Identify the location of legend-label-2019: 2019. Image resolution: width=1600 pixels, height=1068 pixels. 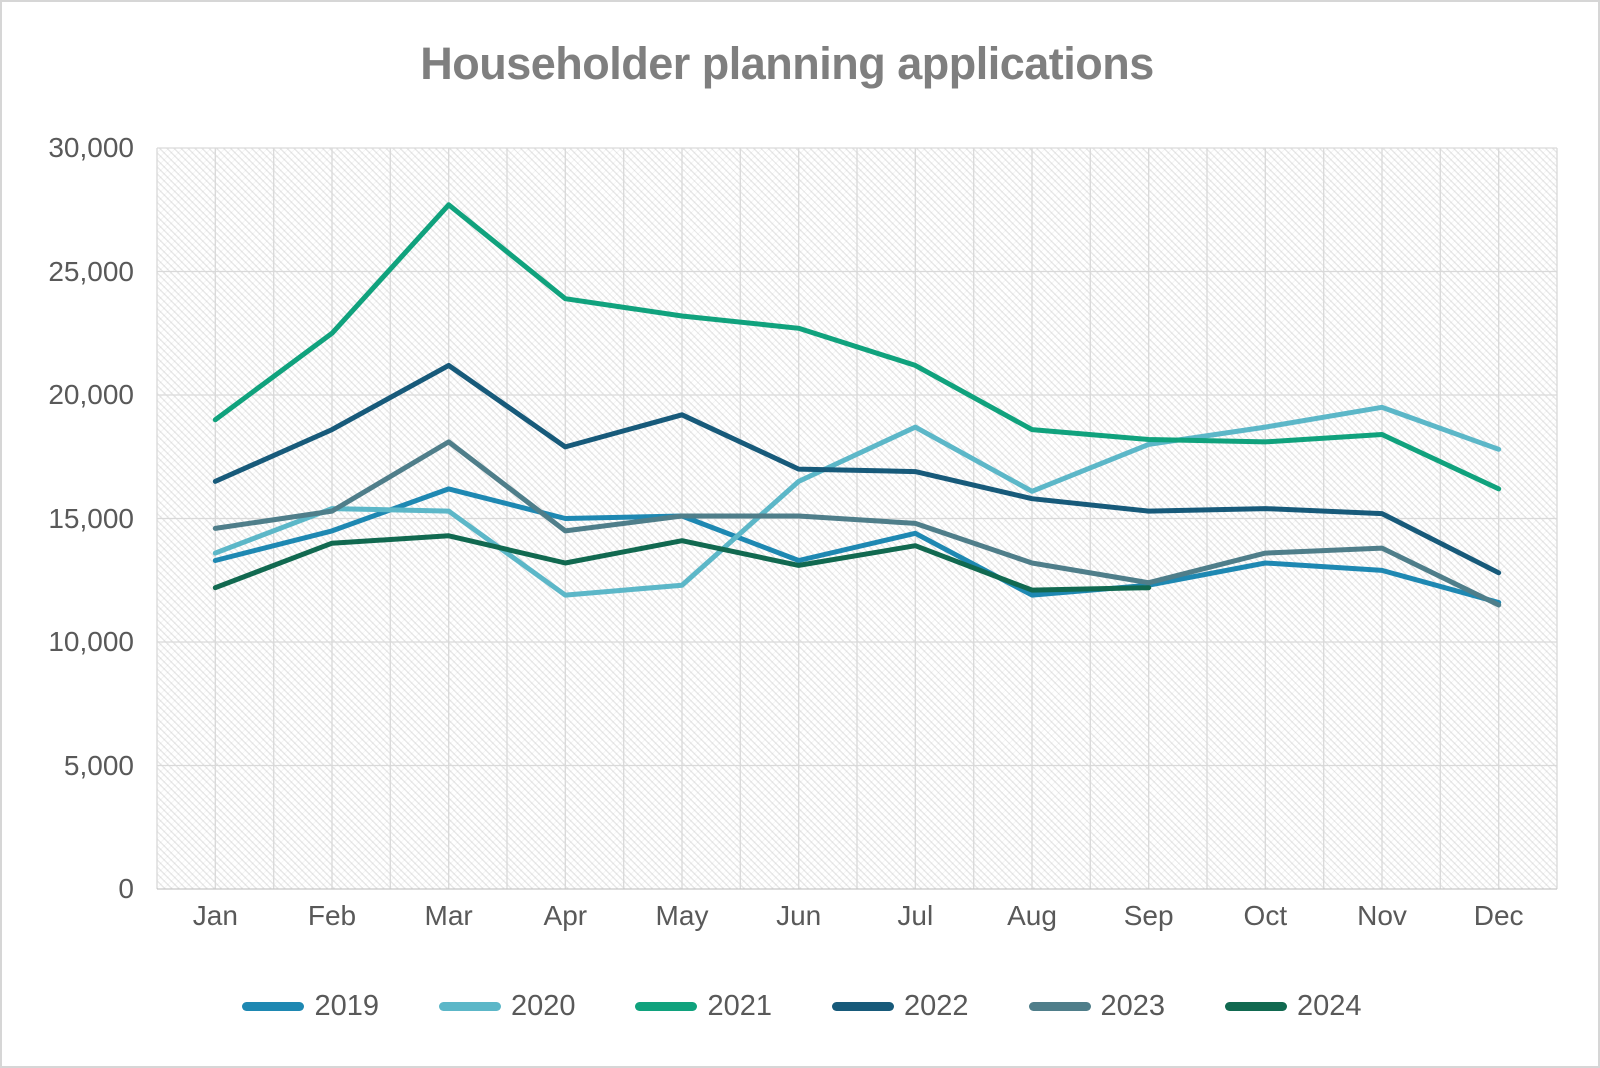
(346, 1006).